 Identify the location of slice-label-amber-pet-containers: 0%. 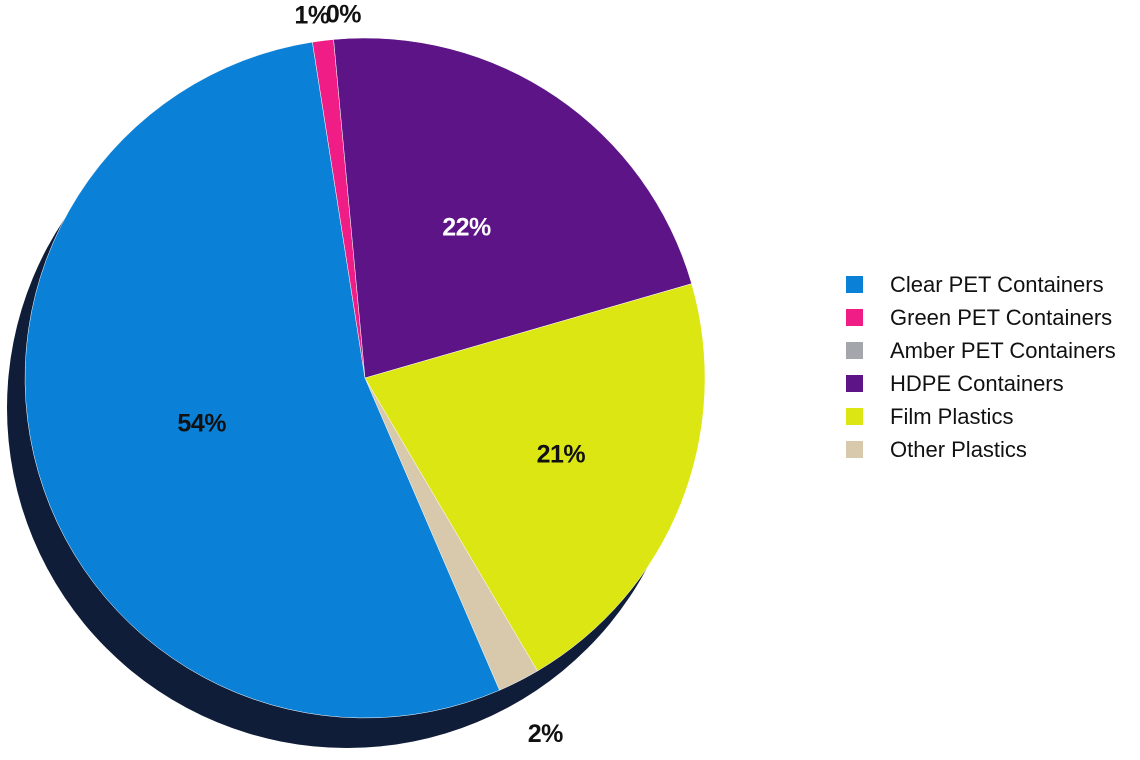
(343, 14).